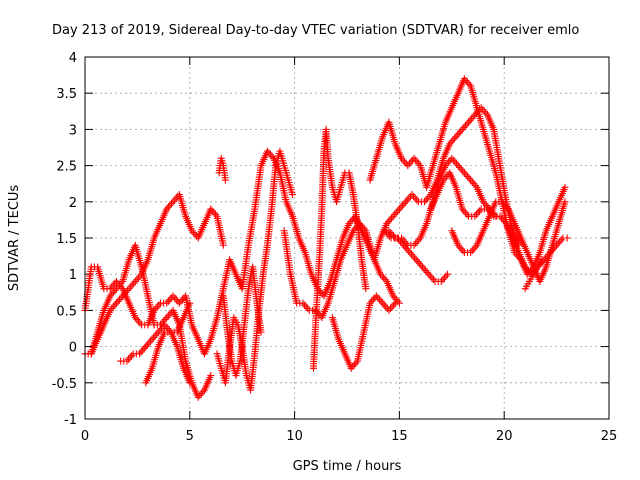 Image resolution: width=640 pixels, height=480 pixels. What do you see at coordinates (85, 436) in the screenshot?
I see `x-tick-label: 0` at bounding box center [85, 436].